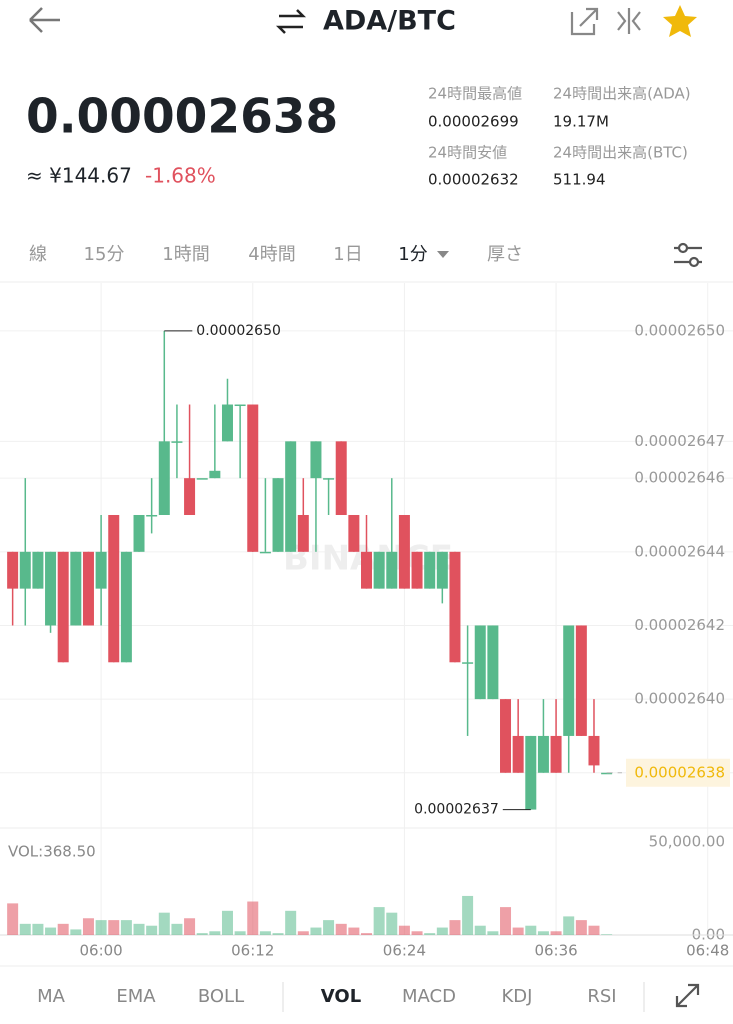 The image size is (733, 1024). Describe the element at coordinates (238, 331) in the screenshot. I see `annotation-label: 0.00002650` at that location.